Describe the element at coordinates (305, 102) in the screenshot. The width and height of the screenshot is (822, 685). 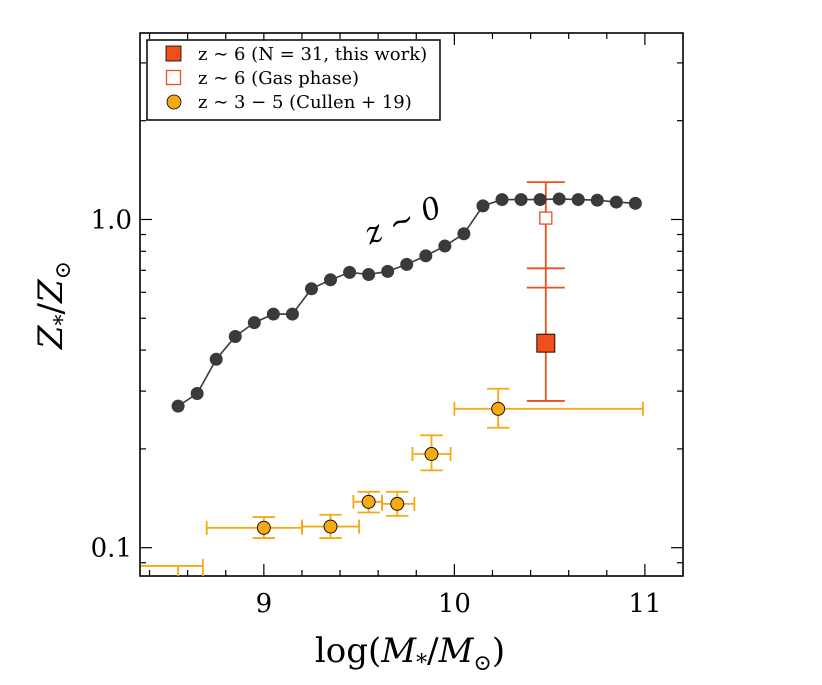
I see `legend-label-cullen: z ∼ 3 − 5 (Cullen + 19)` at that location.